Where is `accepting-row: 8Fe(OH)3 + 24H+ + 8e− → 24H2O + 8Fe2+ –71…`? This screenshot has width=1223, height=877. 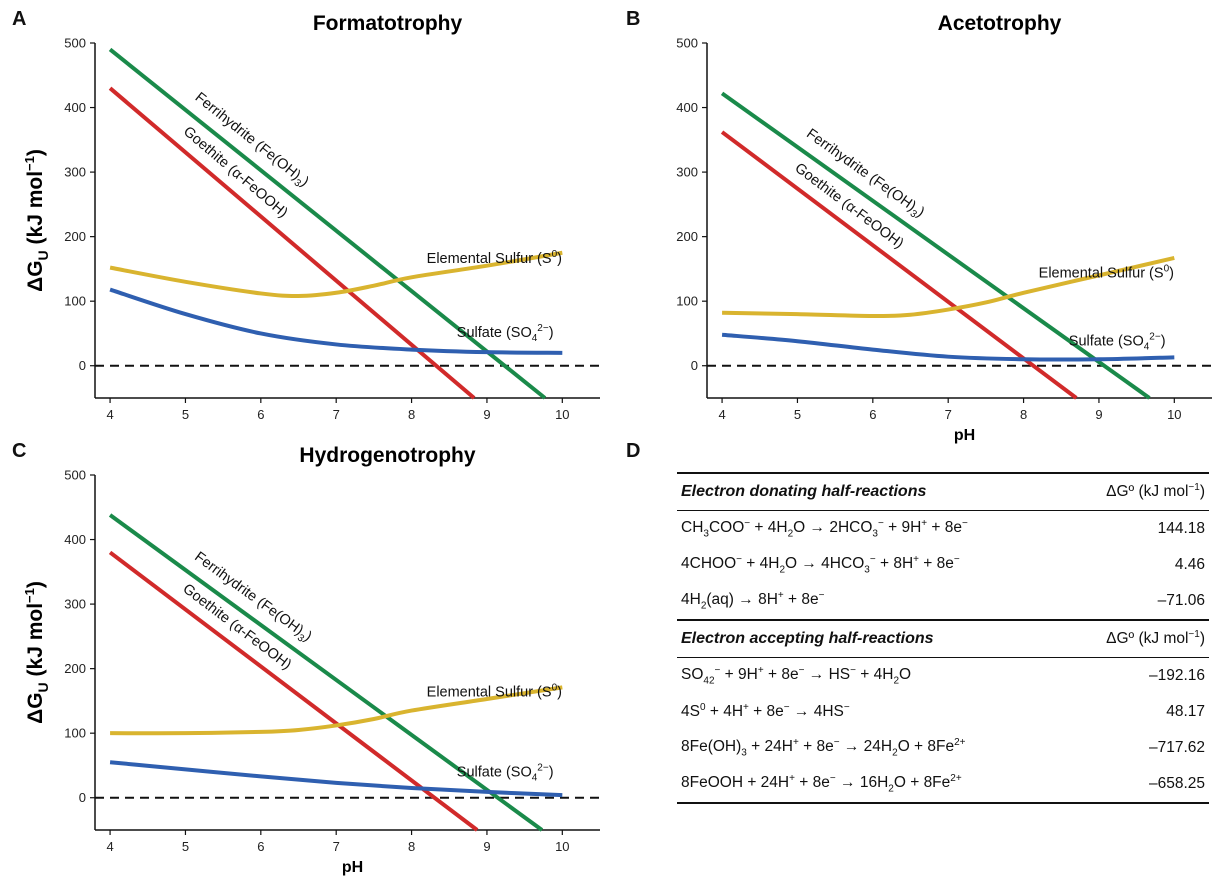
accepting-row: 8Fe(OH)3 + 24H+ + 8e− → 24H2O + 8Fe2+ –71… is located at coordinates (943, 748).